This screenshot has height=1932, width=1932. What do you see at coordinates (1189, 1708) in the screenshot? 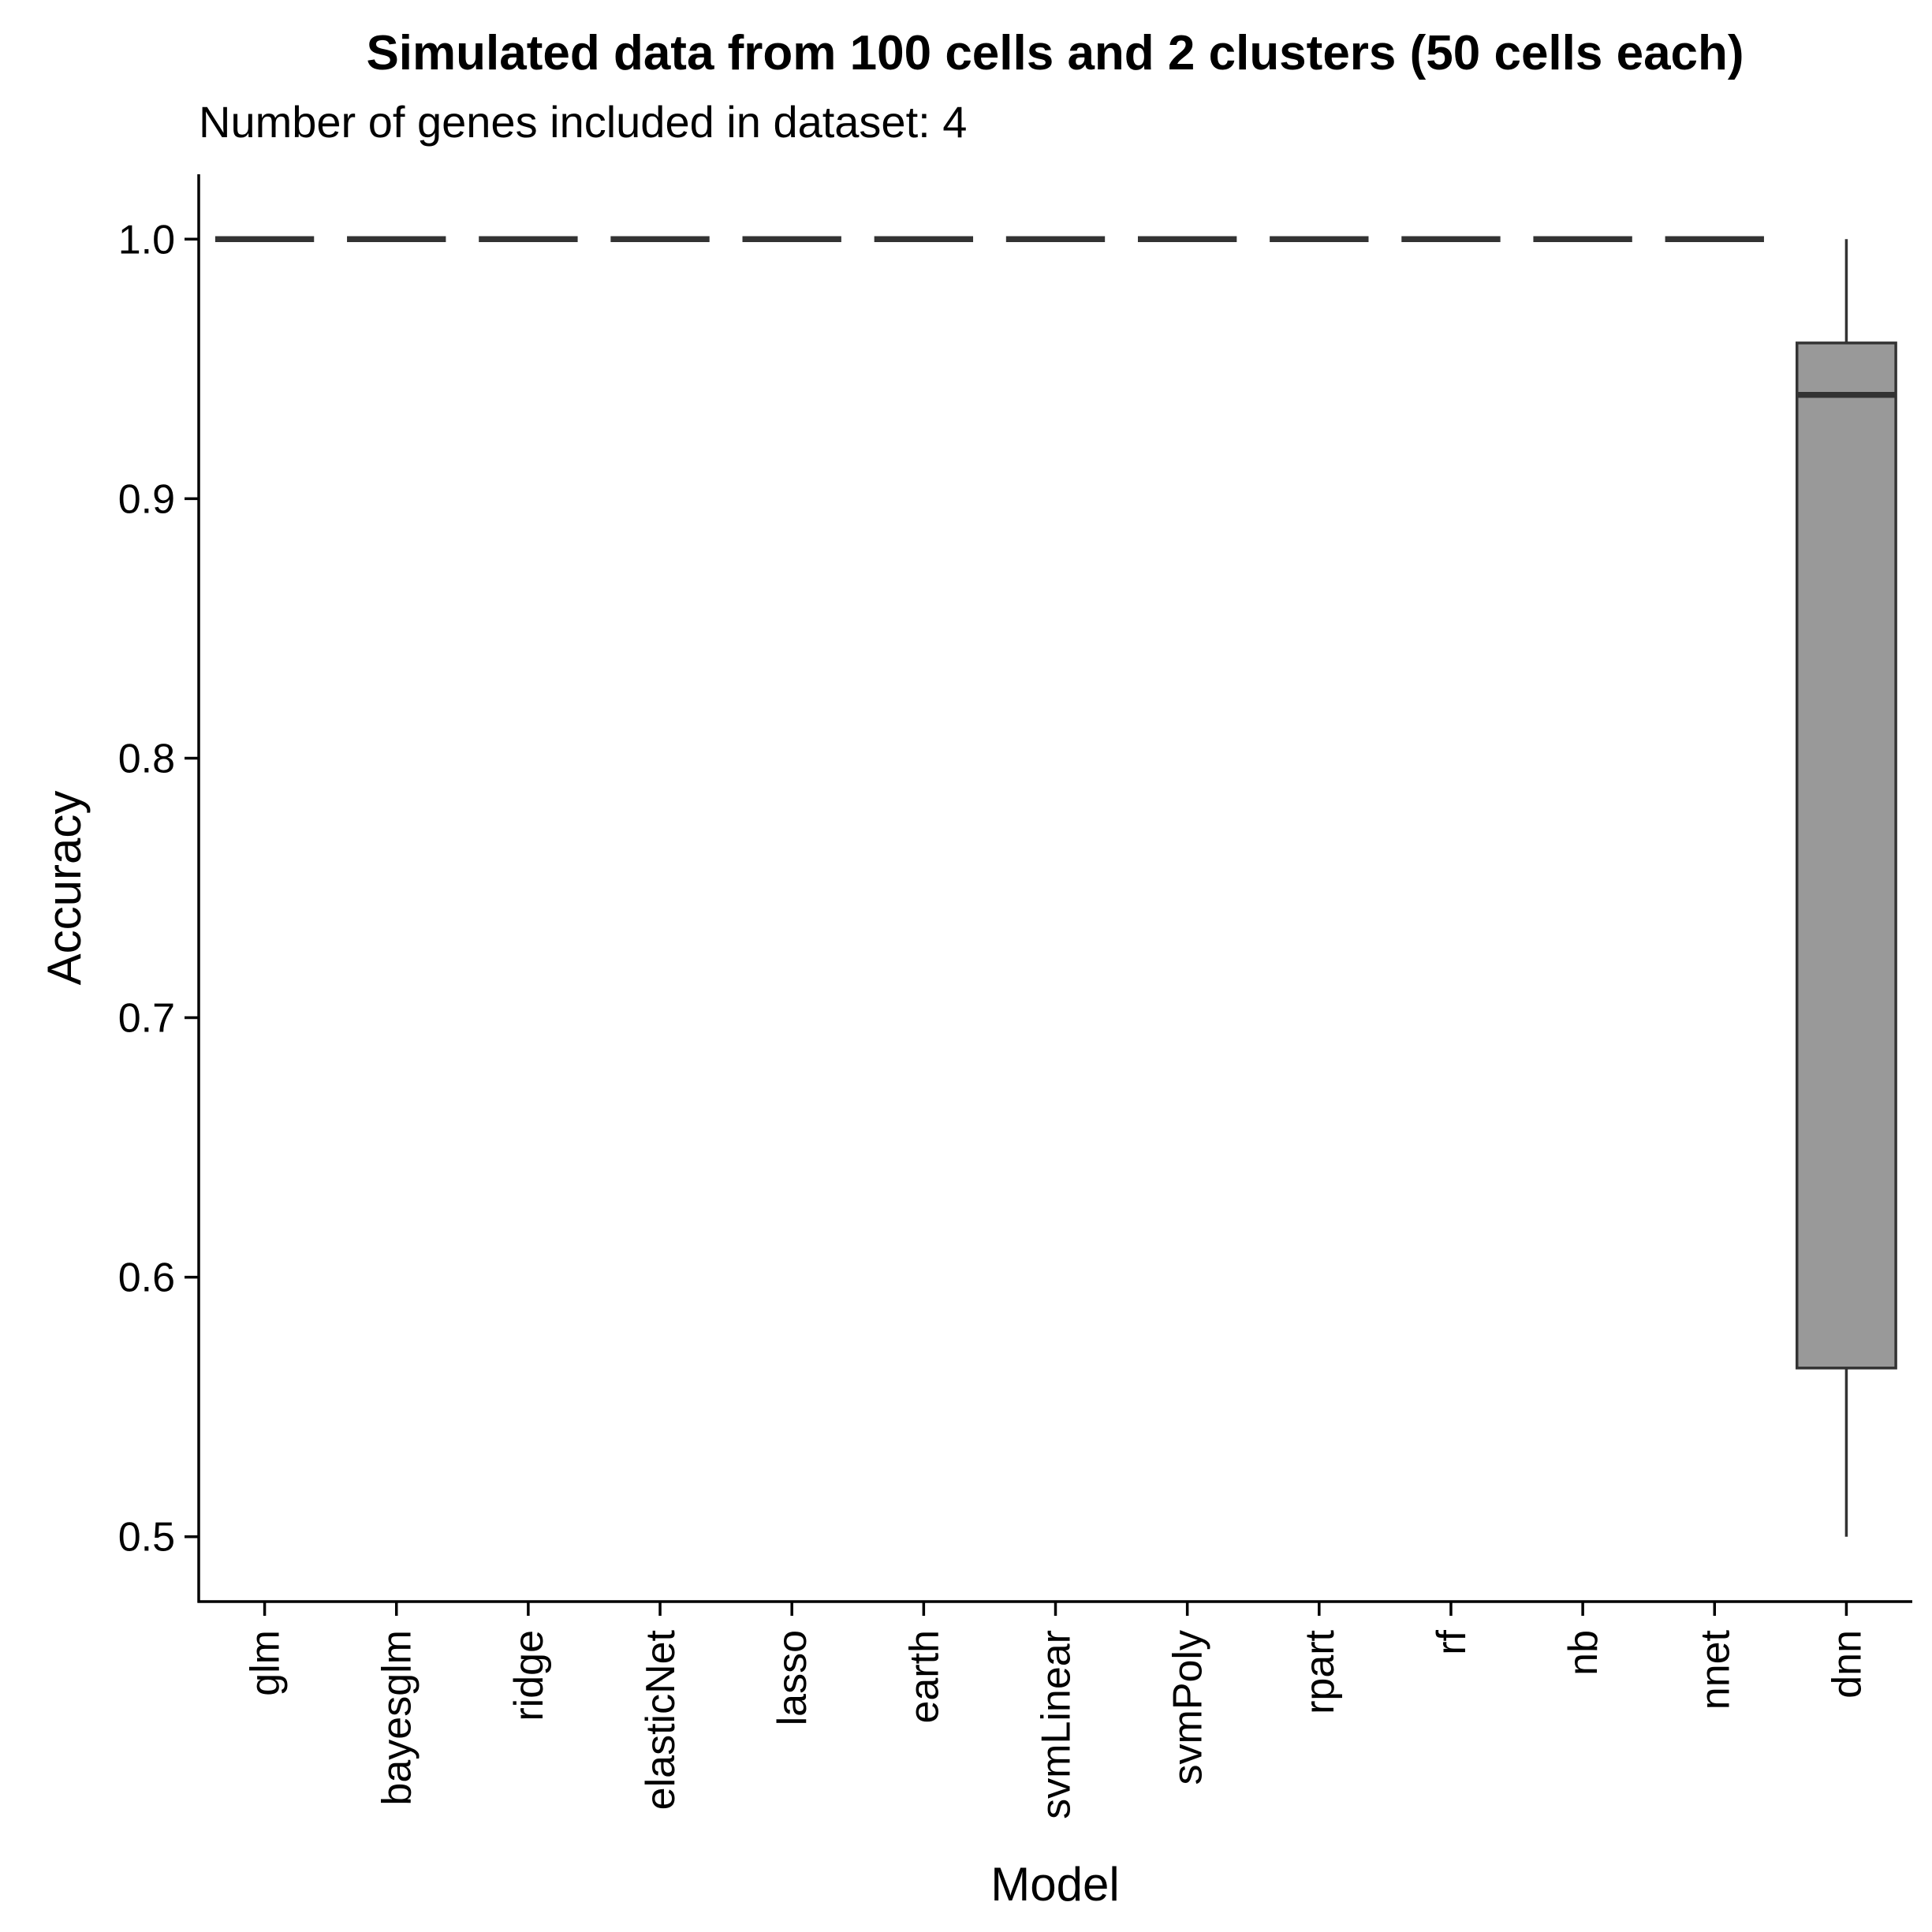
I see `x-tick-label-svmpoly: svmPoly` at bounding box center [1189, 1708].